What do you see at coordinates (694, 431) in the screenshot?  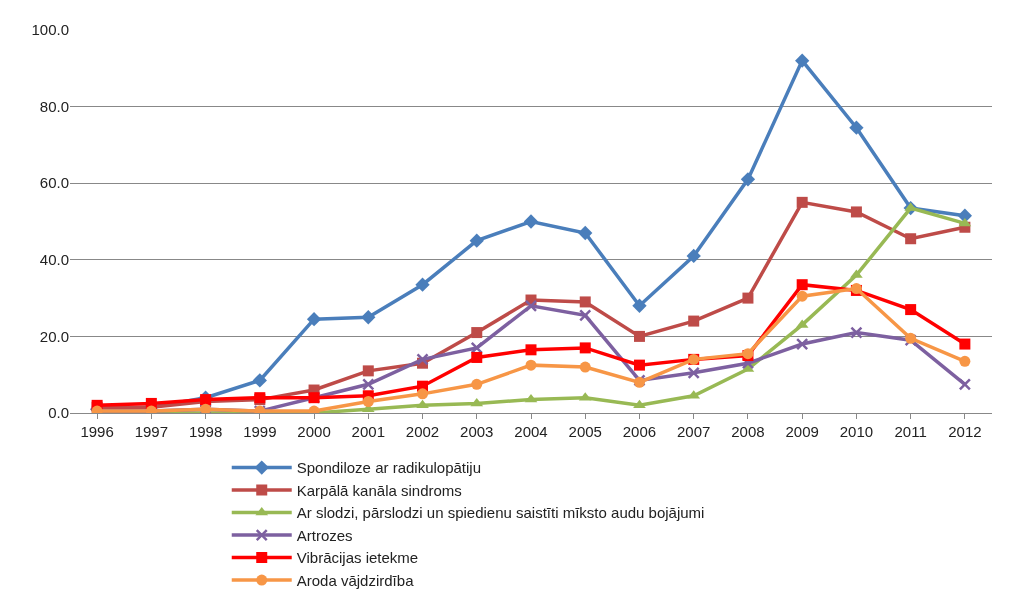 I see `x-tick-label: 2007` at bounding box center [694, 431].